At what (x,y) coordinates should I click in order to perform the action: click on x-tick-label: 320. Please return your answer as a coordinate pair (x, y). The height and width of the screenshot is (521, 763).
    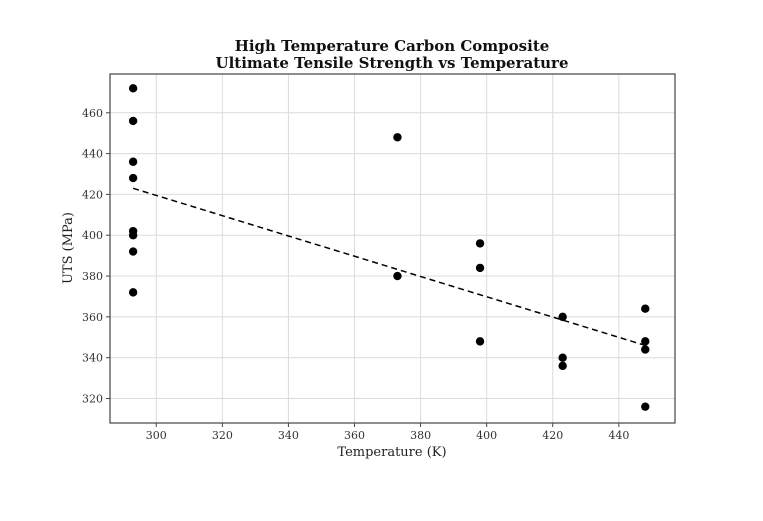
    Looking at the image, I should click on (222, 435).